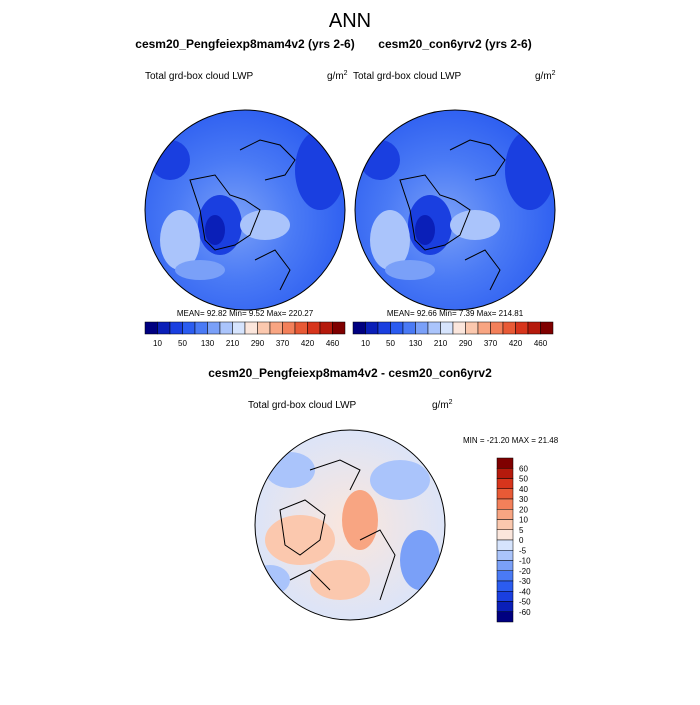 The height and width of the screenshot is (705, 700). Describe the element at coordinates (525, 581) in the screenshot. I see `colorbar-label: -30` at that location.